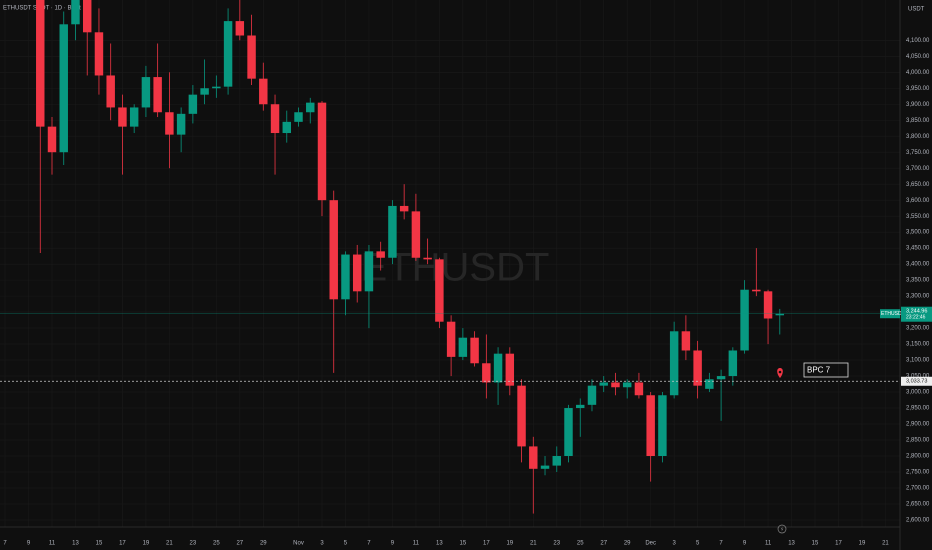 The image size is (932, 550). I want to click on event-bolt, so click(782, 529).